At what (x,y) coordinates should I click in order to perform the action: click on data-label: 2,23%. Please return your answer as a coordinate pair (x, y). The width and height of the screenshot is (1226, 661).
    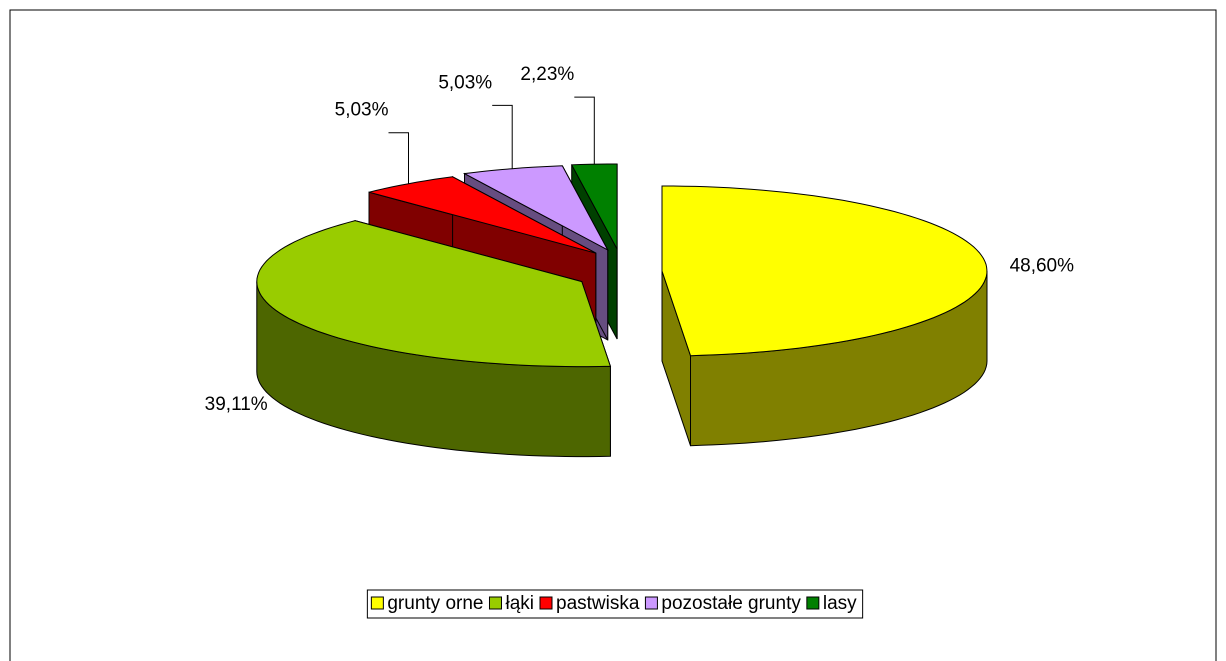
    Looking at the image, I should click on (547, 74).